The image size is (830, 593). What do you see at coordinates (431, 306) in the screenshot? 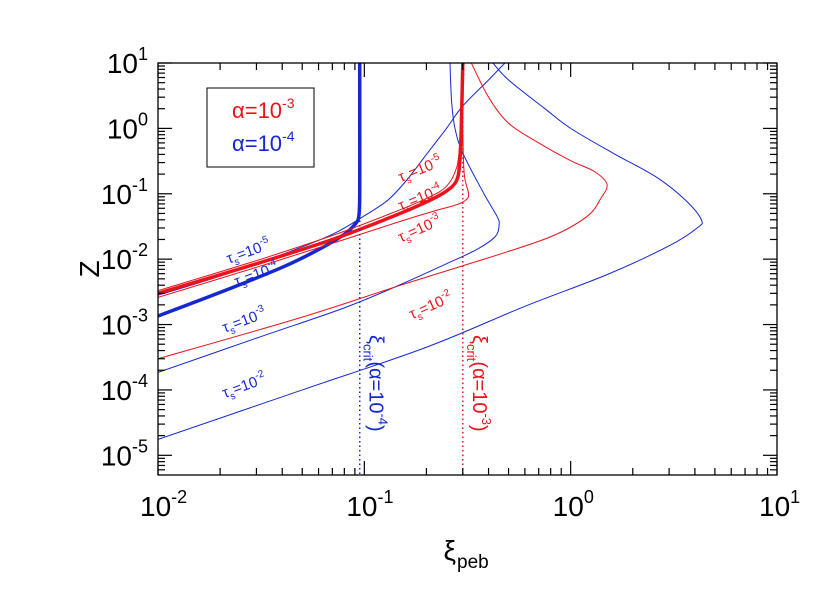
I see `tau-label-7: τs=10-2` at bounding box center [431, 306].